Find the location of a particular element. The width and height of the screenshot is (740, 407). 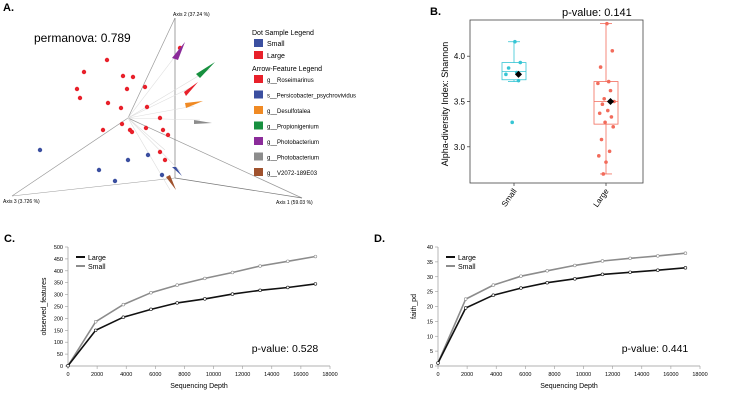

y-tick-label: 150 is located at coordinates (58, 331).